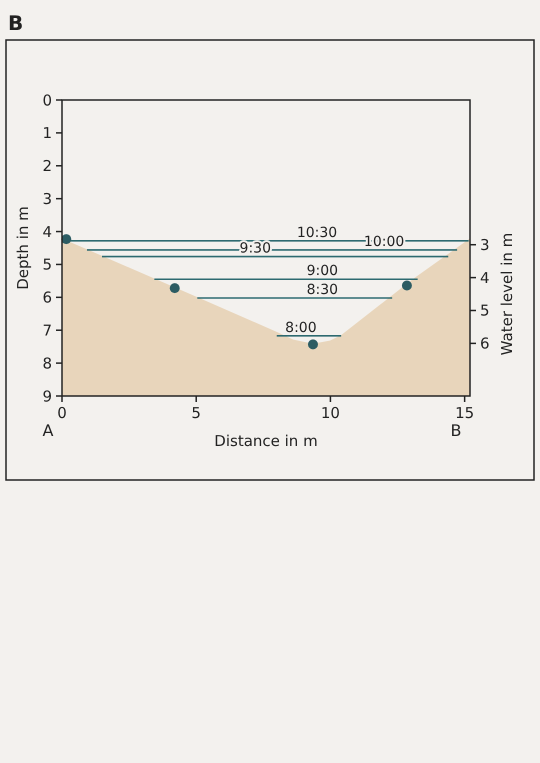 The height and width of the screenshot is (763, 540). Describe the element at coordinates (16, 23) in the screenshot. I see `chart-title: B` at that location.